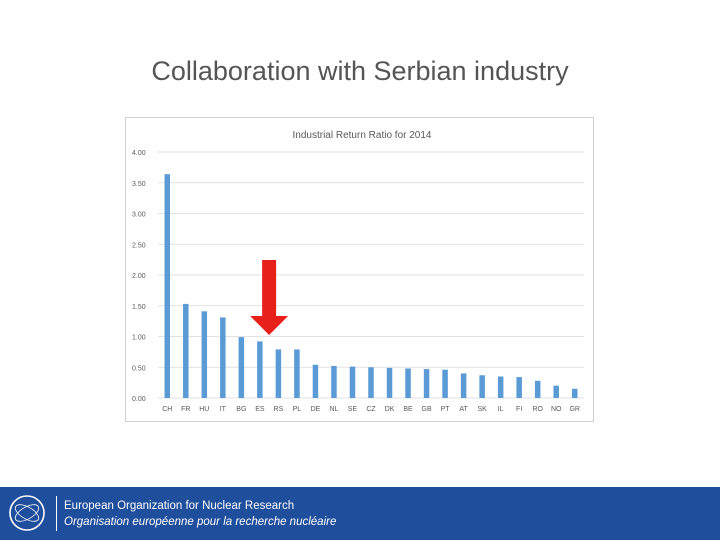 This screenshot has width=720, height=540. I want to click on x-tick-label: BG, so click(241, 409).